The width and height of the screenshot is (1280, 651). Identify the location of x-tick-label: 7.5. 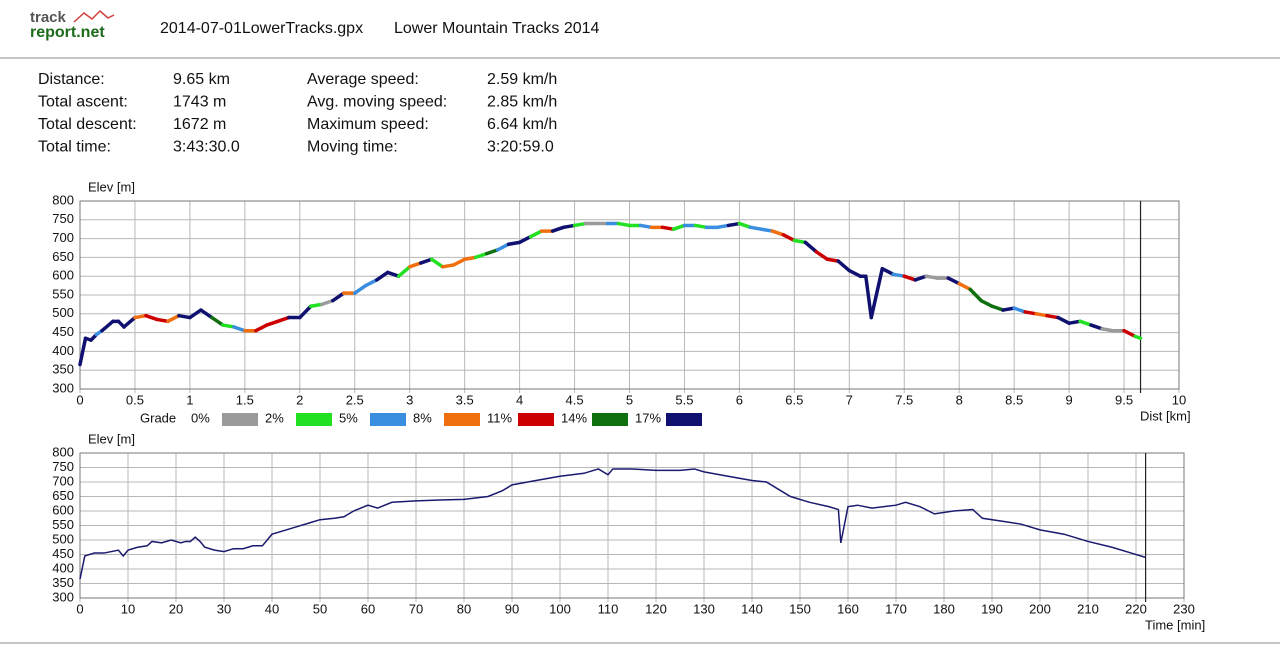
(904, 399).